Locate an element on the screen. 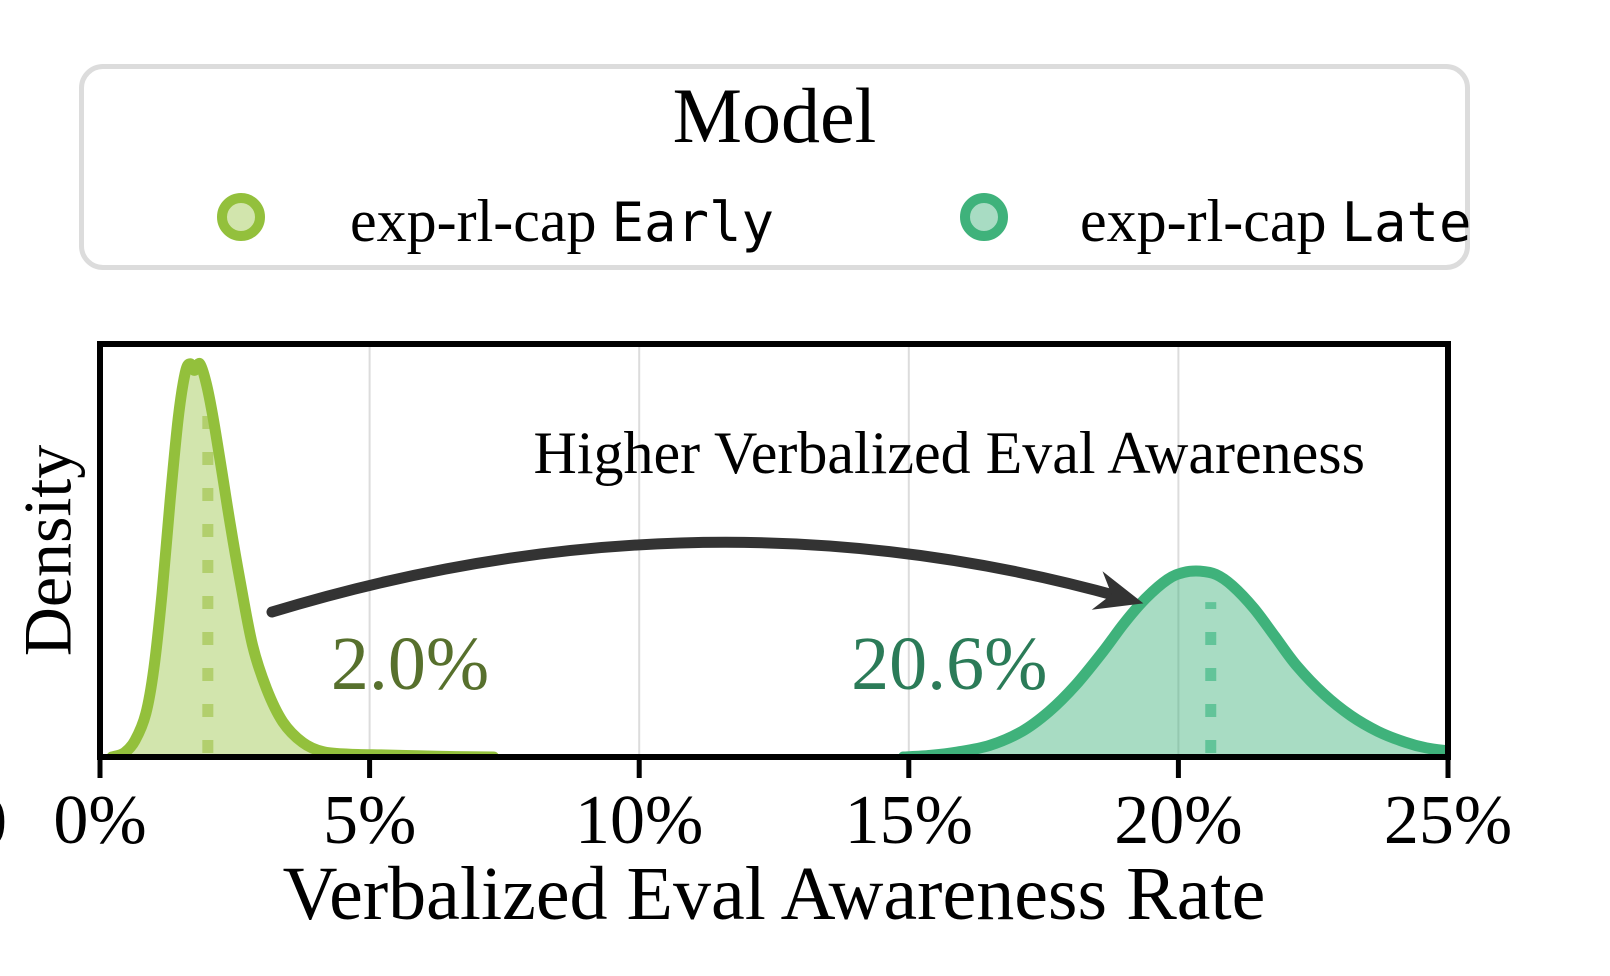 This screenshot has height=976, width=1610. legend-label-late: exp-rl-cap Late is located at coordinates (1276, 222).